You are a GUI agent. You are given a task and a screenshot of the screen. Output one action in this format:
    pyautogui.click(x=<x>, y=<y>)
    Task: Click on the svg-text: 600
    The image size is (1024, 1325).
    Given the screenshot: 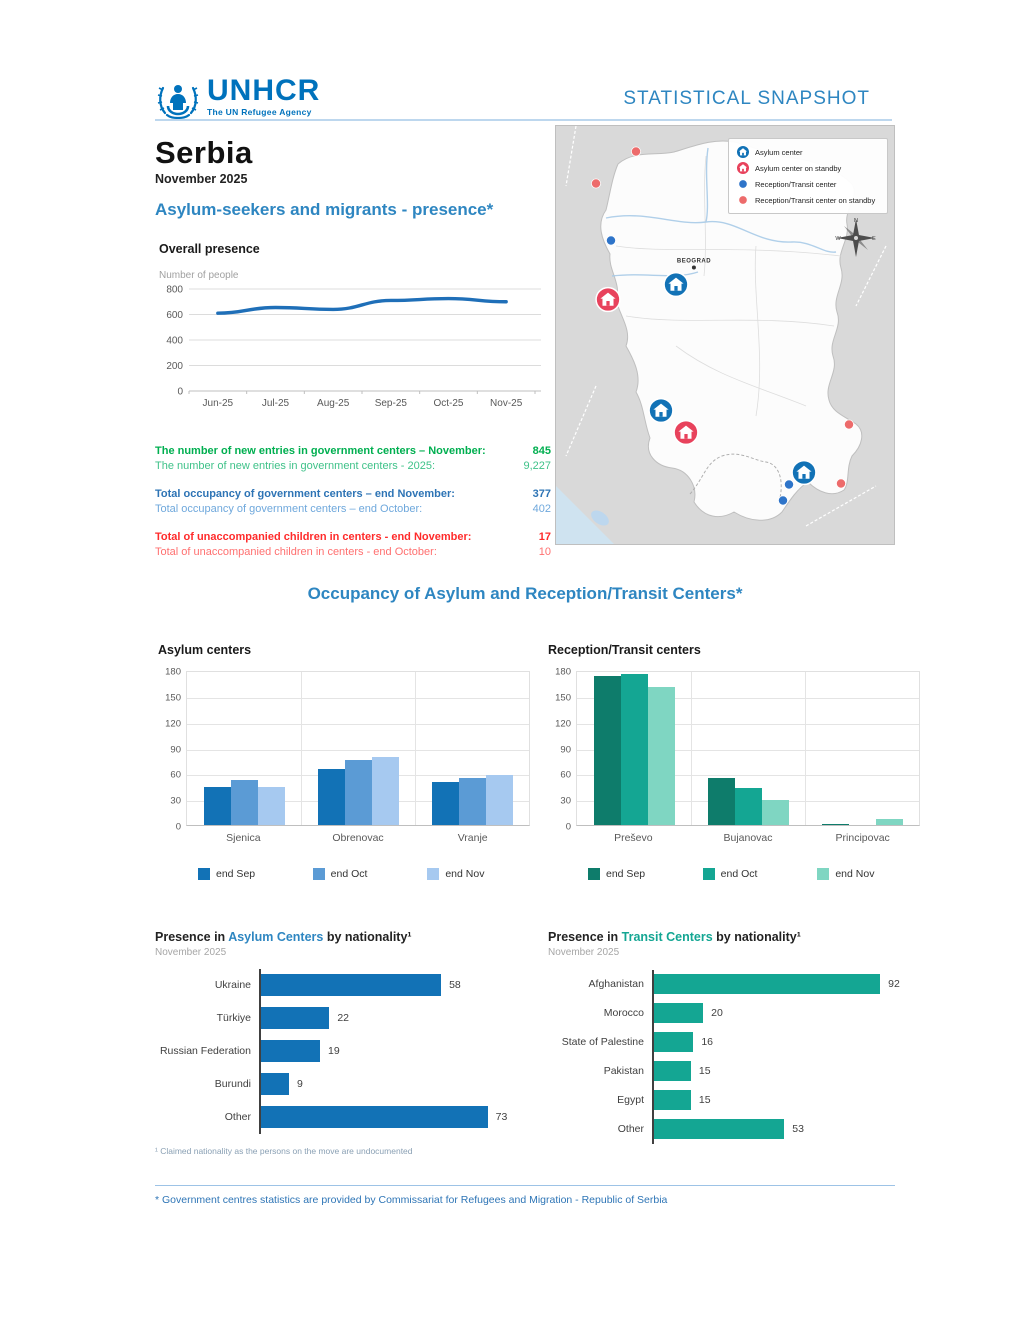 What is the action you would take?
    pyautogui.click(x=174, y=315)
    